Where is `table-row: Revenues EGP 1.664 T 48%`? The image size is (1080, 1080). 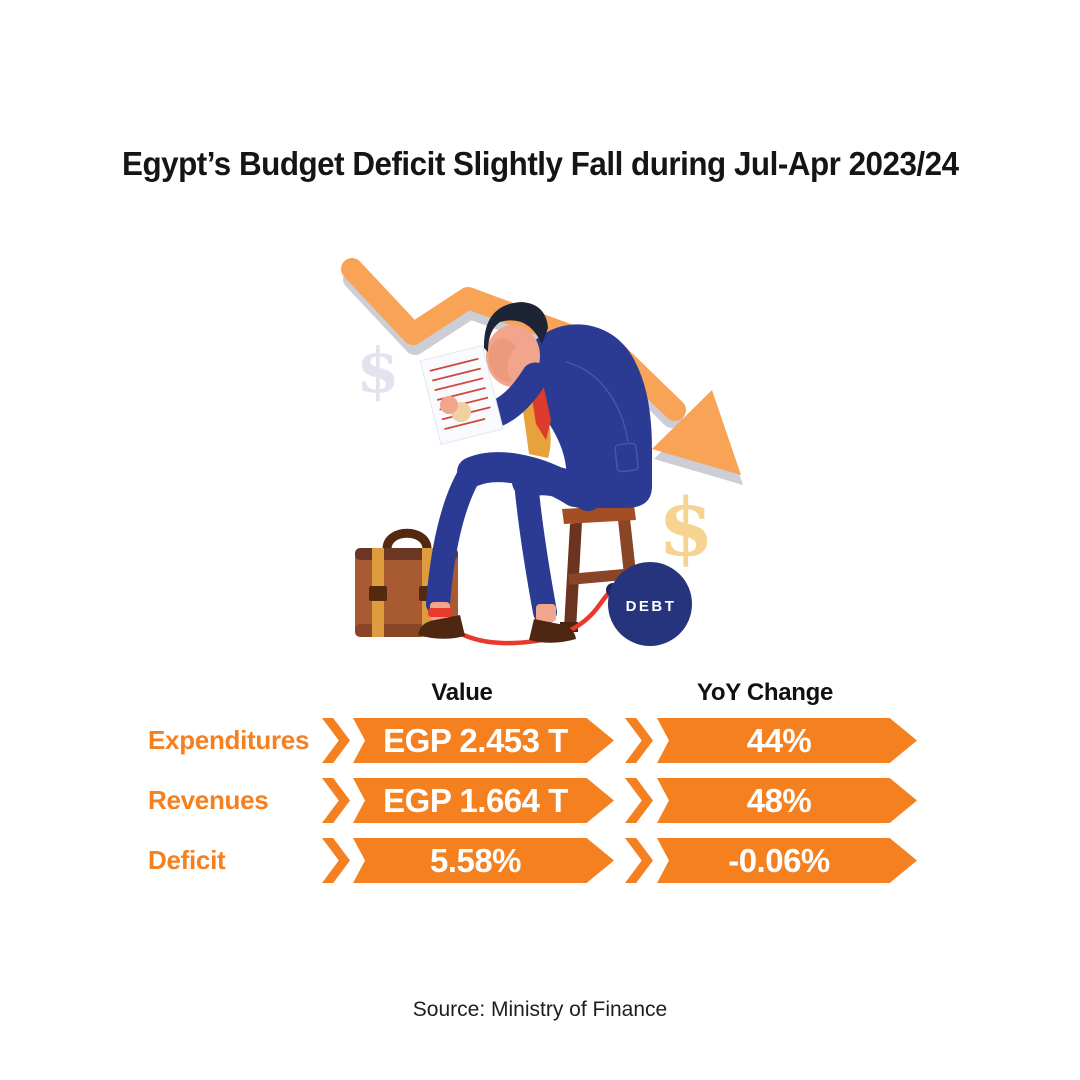
table-row: Revenues EGP 1.664 T 48% is located at coordinates (540, 800).